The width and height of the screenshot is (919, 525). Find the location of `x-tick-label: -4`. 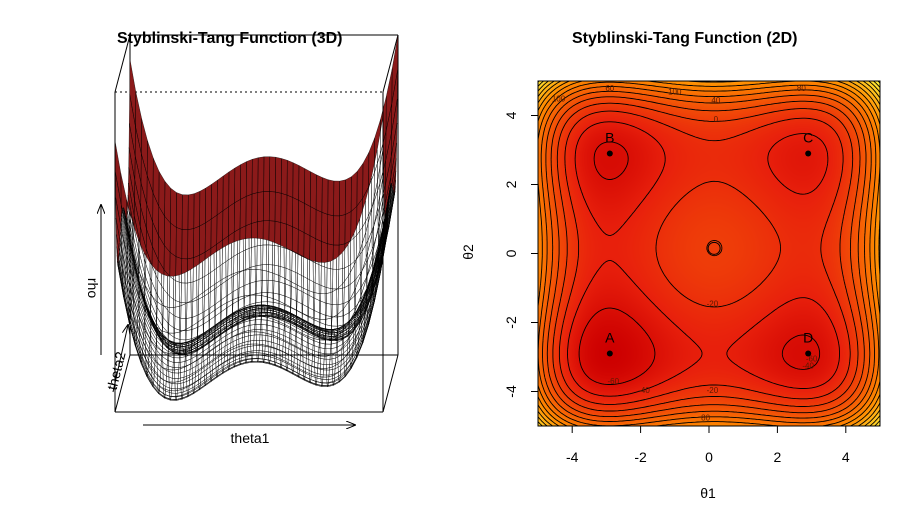

x-tick-label: -4 is located at coordinates (572, 457).